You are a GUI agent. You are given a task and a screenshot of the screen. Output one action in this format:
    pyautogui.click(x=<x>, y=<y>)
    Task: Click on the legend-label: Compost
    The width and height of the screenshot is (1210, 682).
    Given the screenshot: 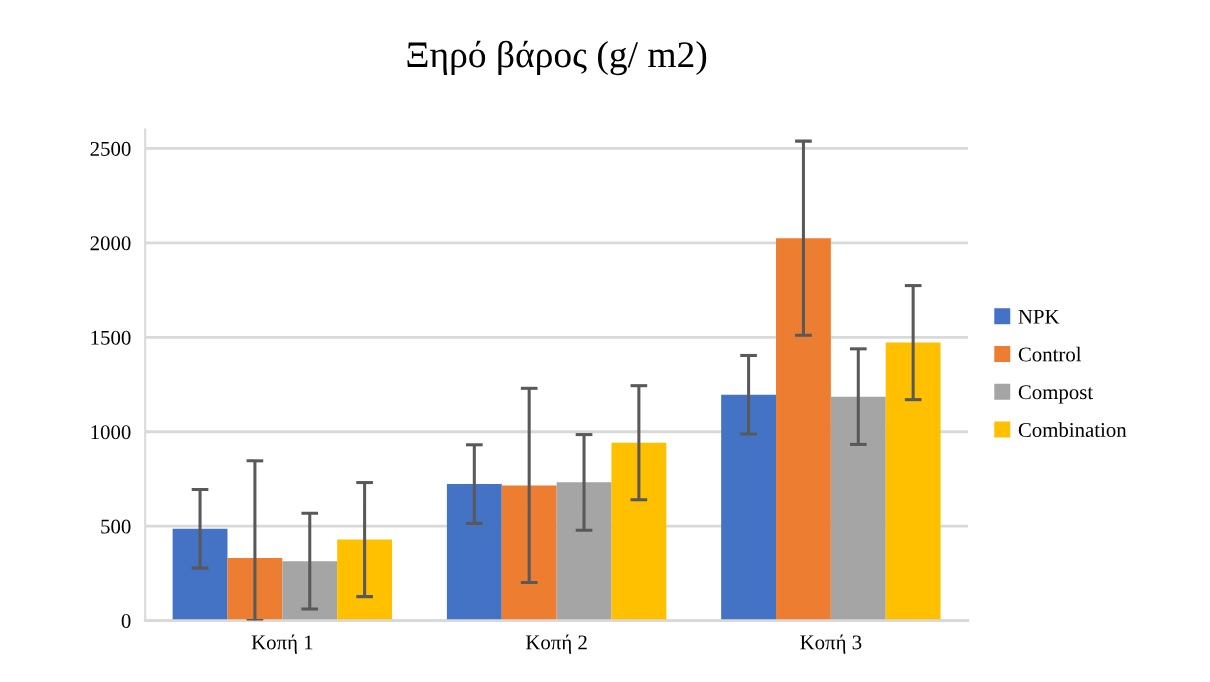 What is the action you would take?
    pyautogui.click(x=1056, y=394)
    